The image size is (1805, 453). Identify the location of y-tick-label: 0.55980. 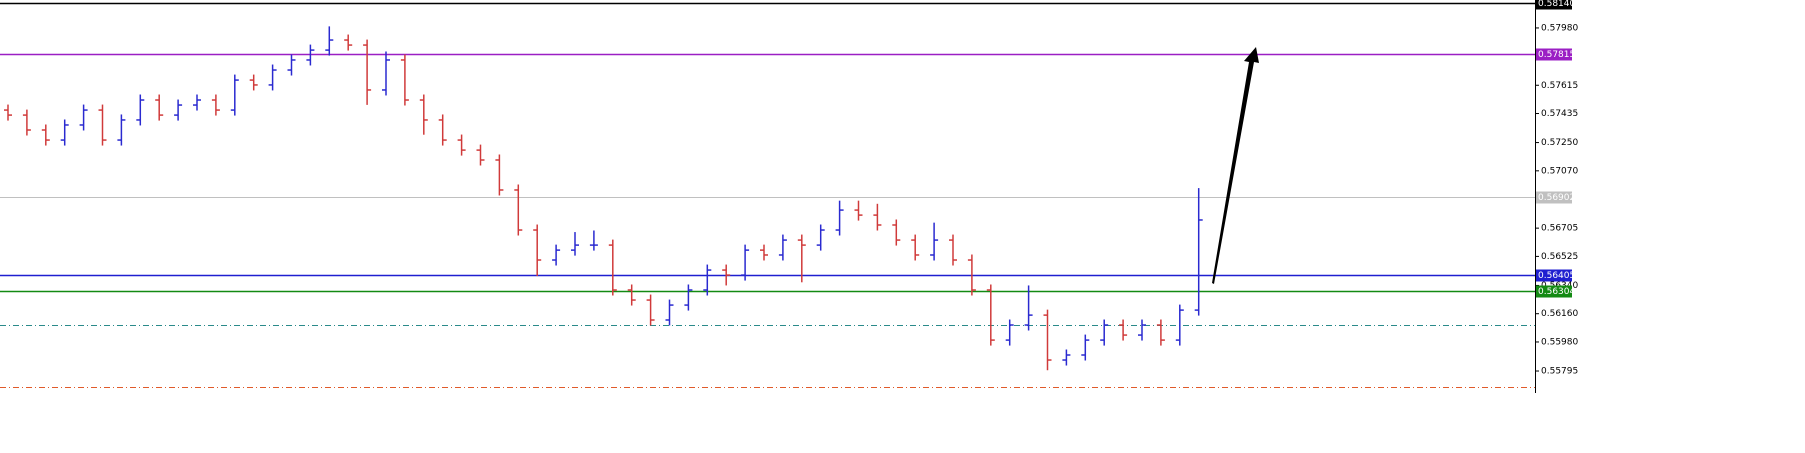
(1559, 342).